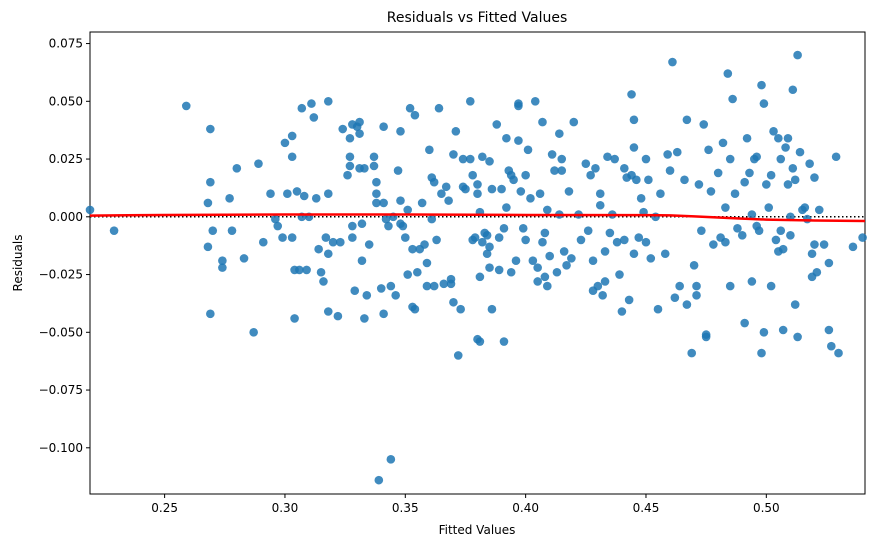 This screenshot has width=875, height=547. What do you see at coordinates (465, 504) in the screenshot?
I see `x-axis: 0.25 0.30 0.35 0.40 0.45 0.50` at bounding box center [465, 504].